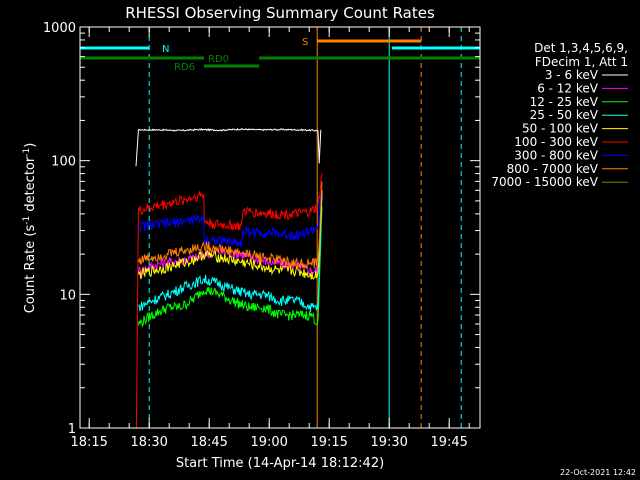  What do you see at coordinates (268, 442) in the screenshot?
I see `x-tick-label-3: 19:00` at bounding box center [268, 442].